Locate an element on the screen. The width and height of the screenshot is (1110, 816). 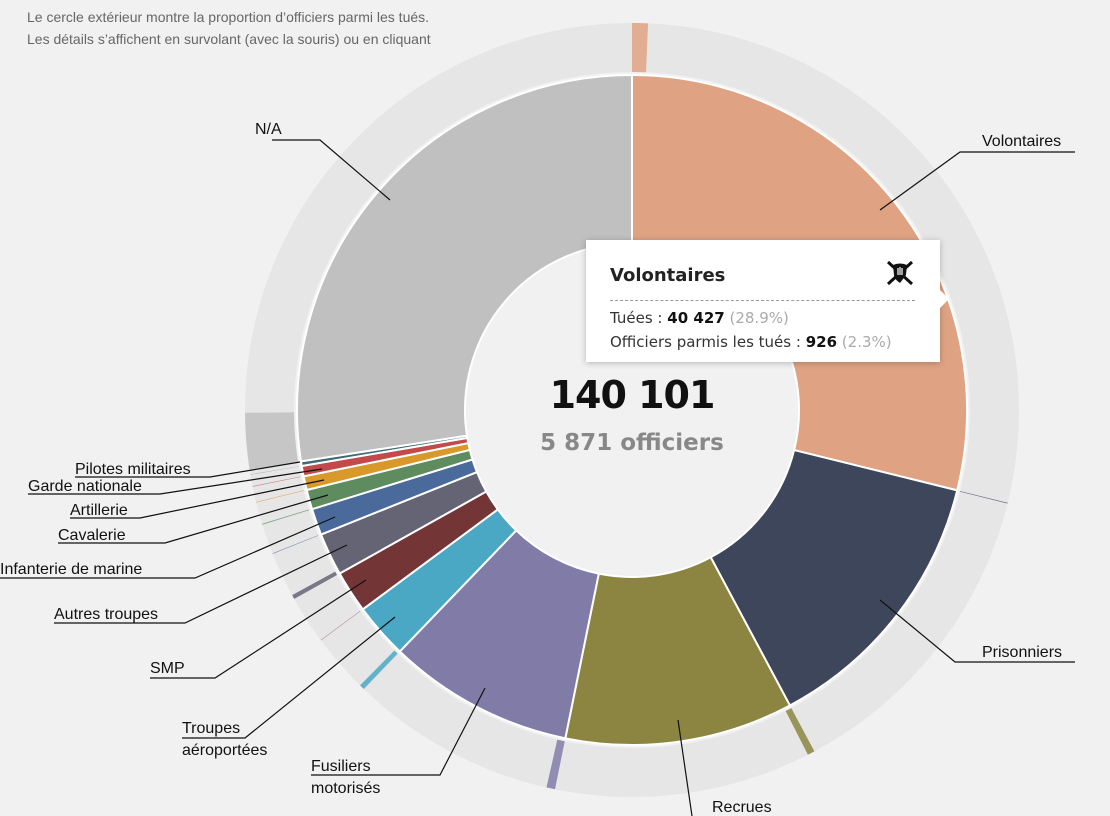
label-fusiliers-motorises: Fusiliers motorisés is located at coordinates (345, 777).